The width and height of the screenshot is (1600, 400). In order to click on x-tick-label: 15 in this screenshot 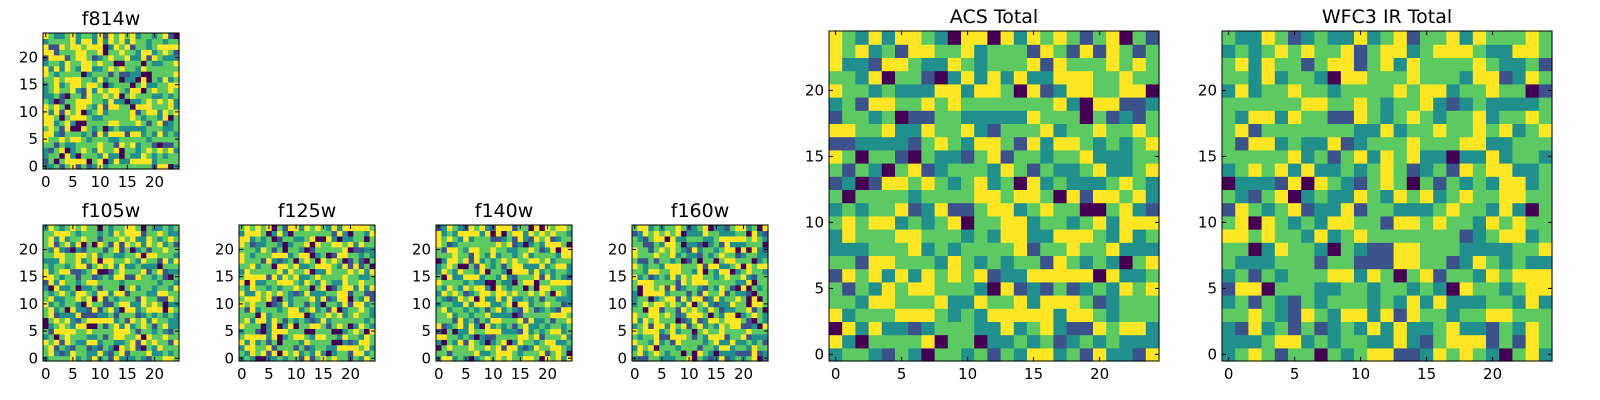, I will do `click(1426, 374)`.